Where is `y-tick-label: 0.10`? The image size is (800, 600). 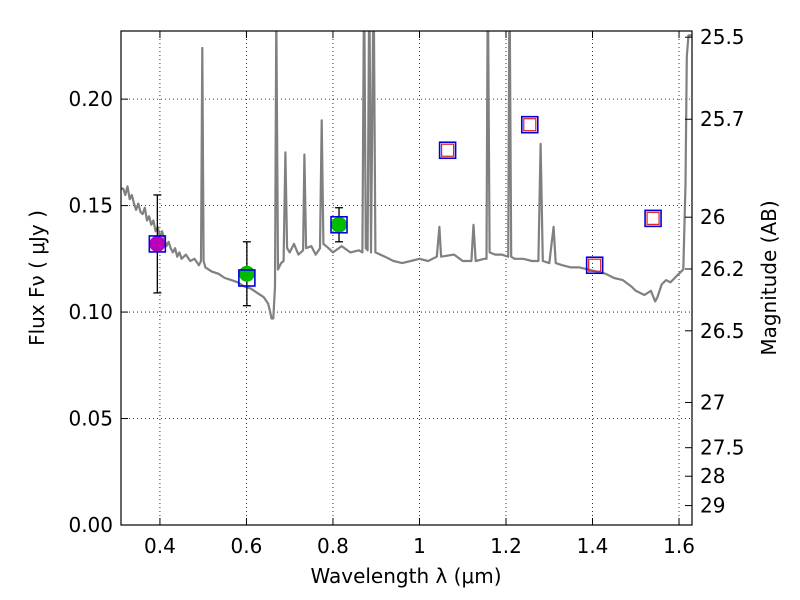 y-tick-label: 0.10 is located at coordinates (90, 312).